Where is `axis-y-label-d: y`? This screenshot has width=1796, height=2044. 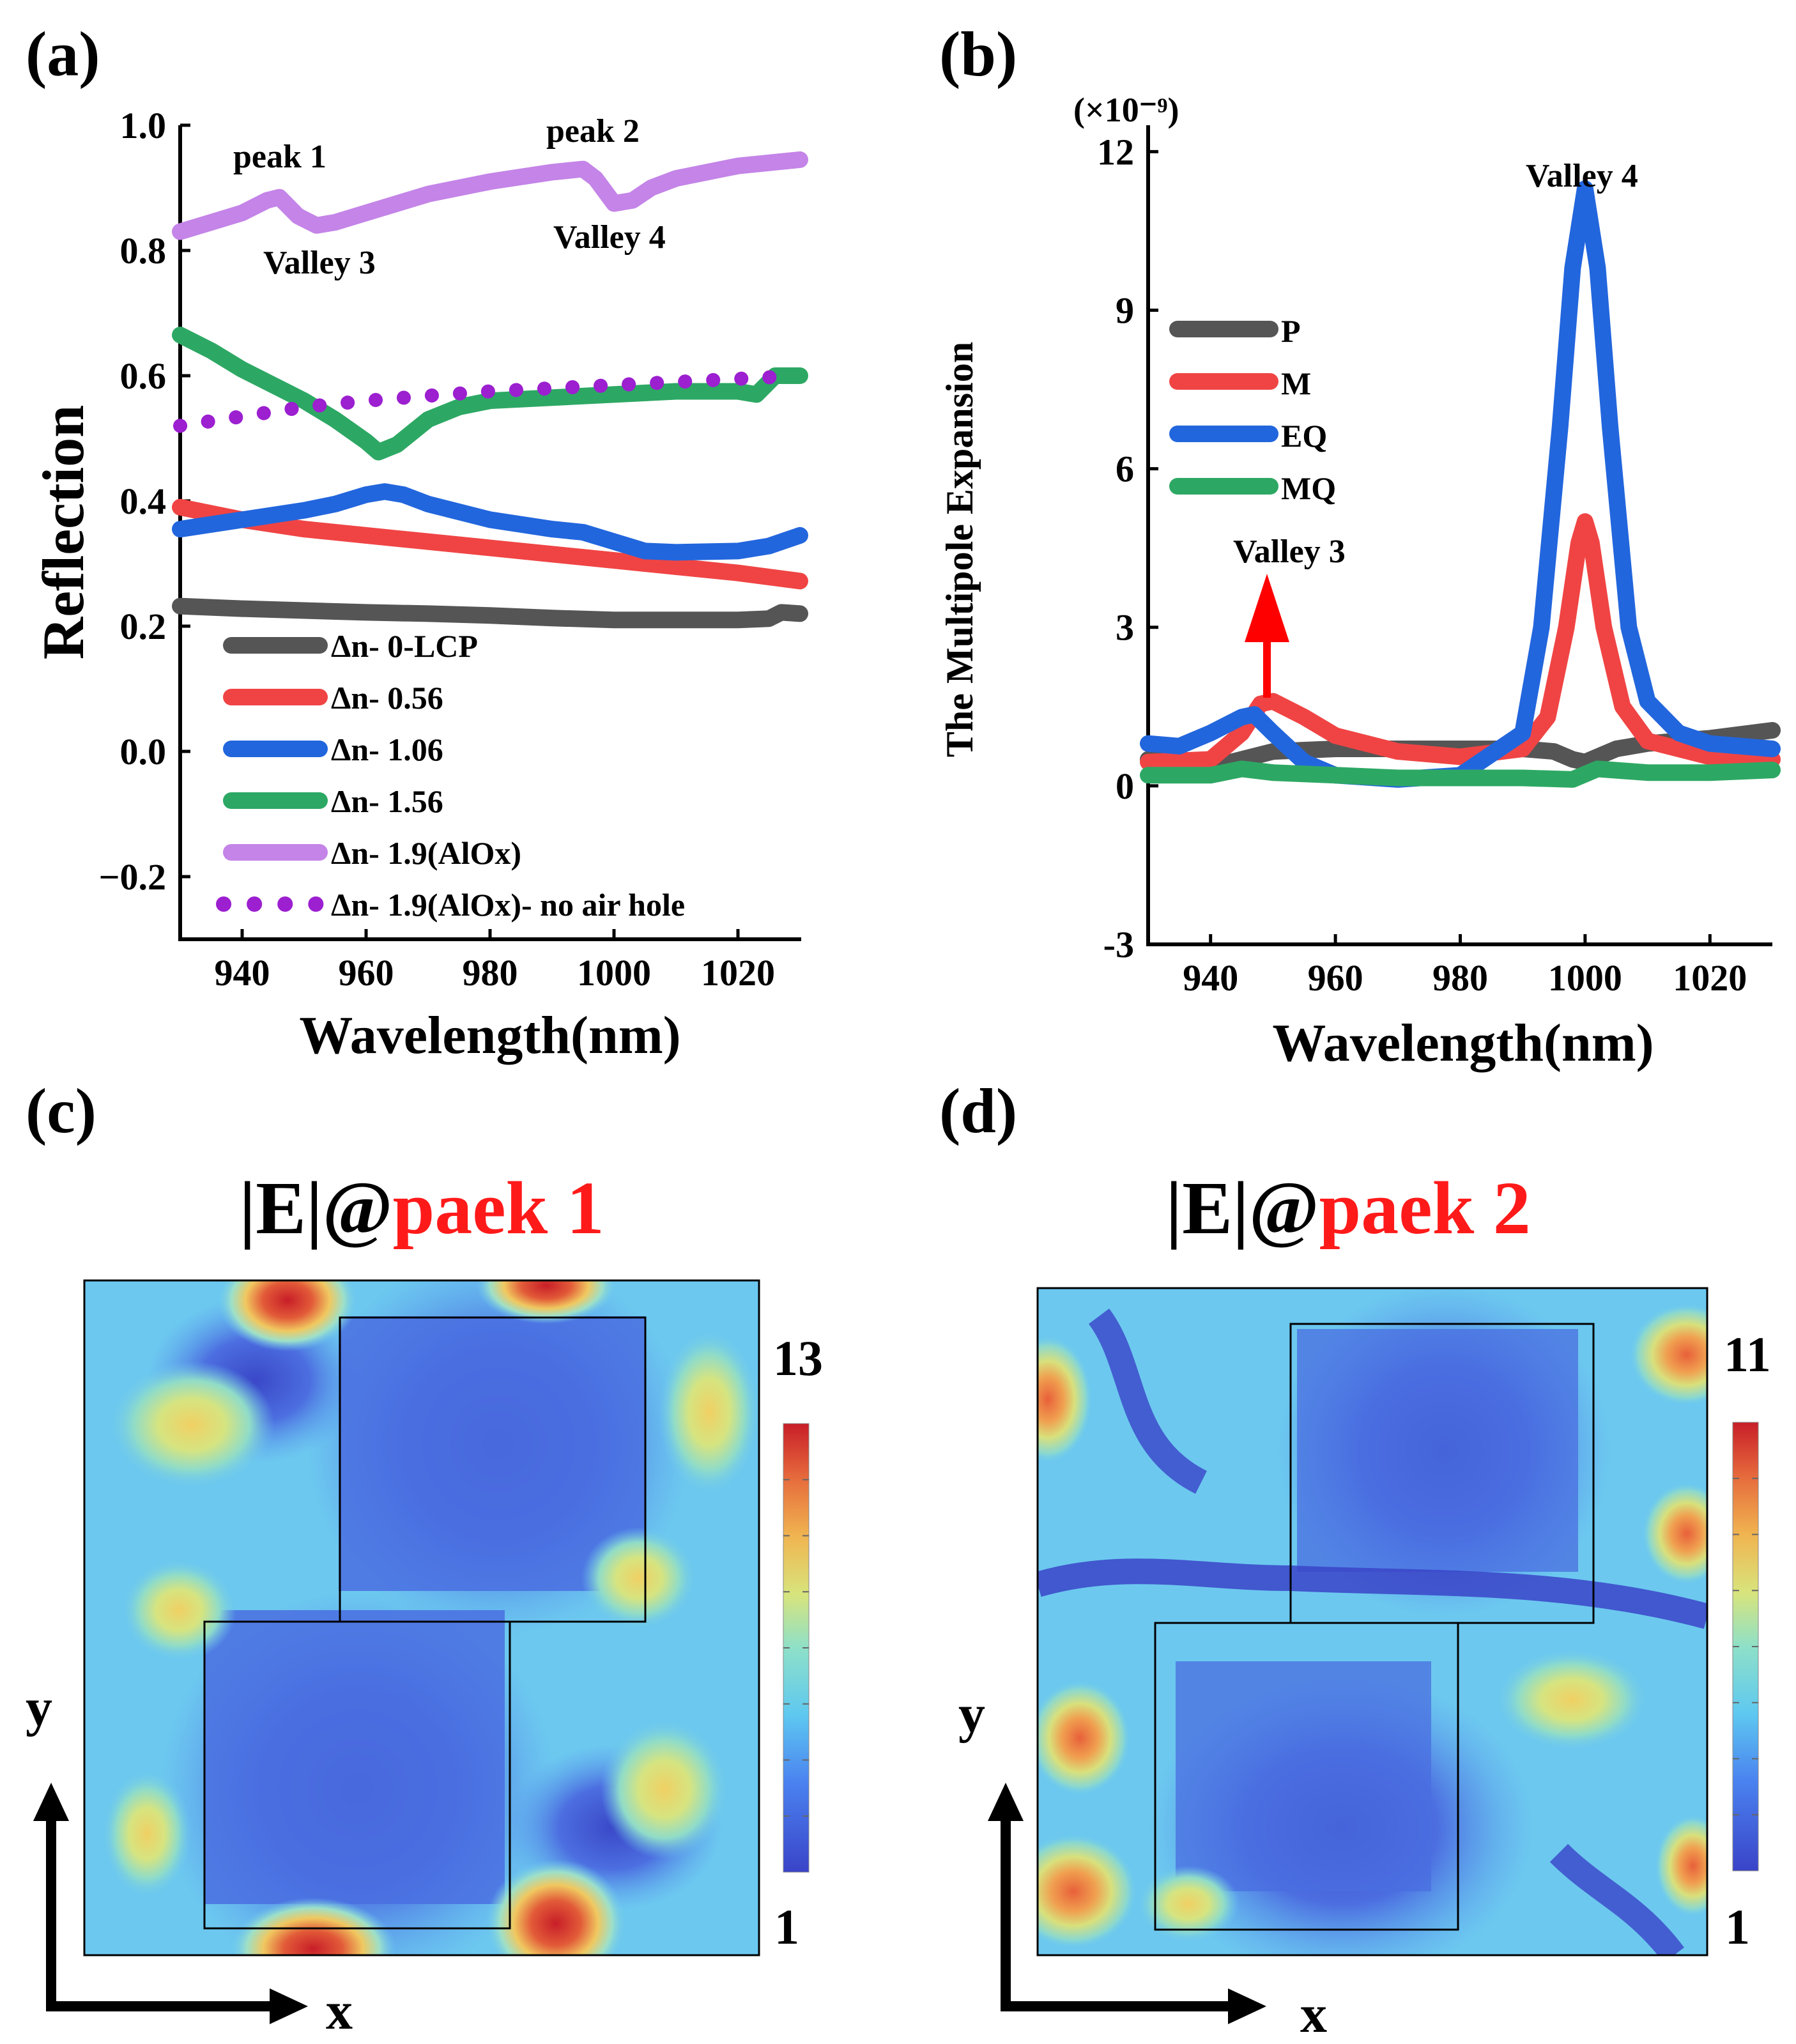 axis-y-label-d: y is located at coordinates (971, 1714).